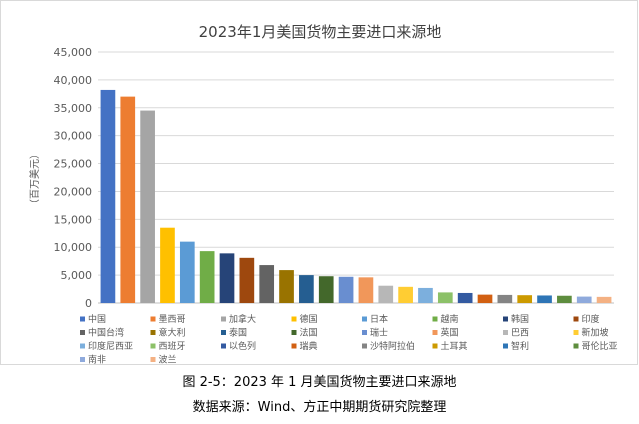 The height and width of the screenshot is (424, 639). What do you see at coordinates (591, 319) in the screenshot?
I see `legend-label: 印度` at bounding box center [591, 319].